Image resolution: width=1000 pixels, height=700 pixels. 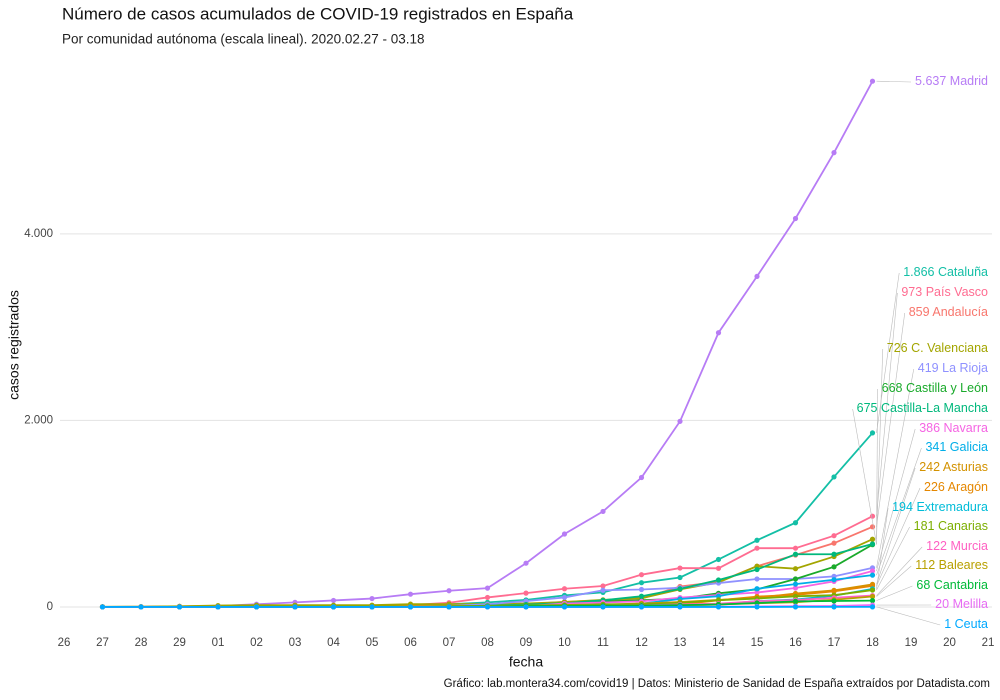 What do you see at coordinates (487, 643) in the screenshot?
I see `x-tick-label: 08` at bounding box center [487, 643].